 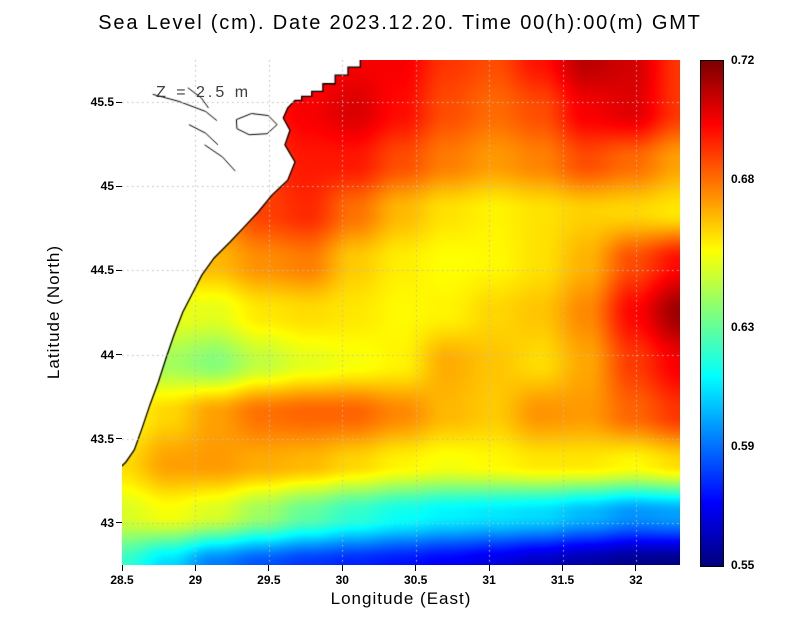 What do you see at coordinates (712, 313) in the screenshot?
I see `colorbar-canvas` at bounding box center [712, 313].